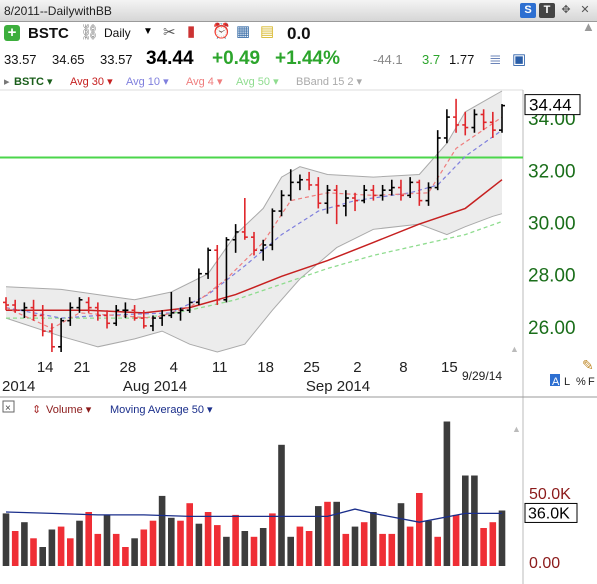  I want to click on last-price-box, so click(552, 105).